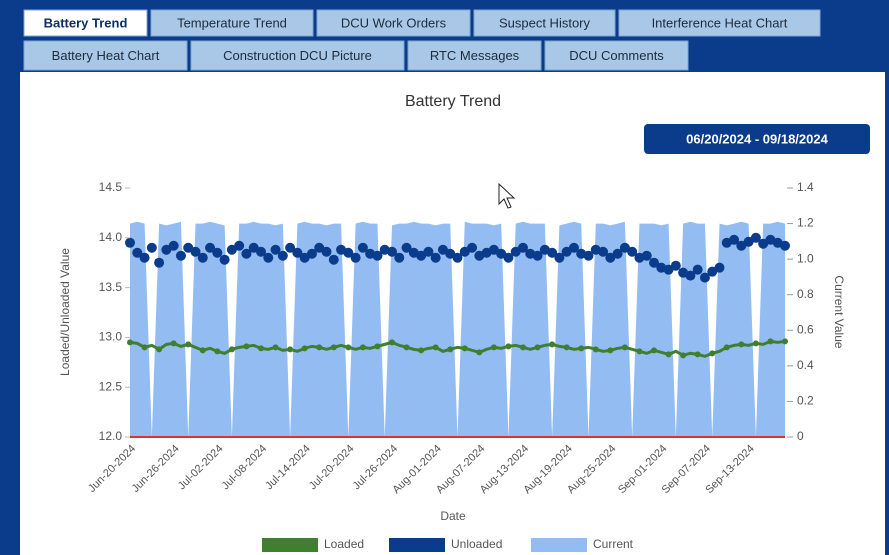 Image resolution: width=889 pixels, height=555 pixels. What do you see at coordinates (453, 516) in the screenshot?
I see `x-axis-title: Date` at bounding box center [453, 516].